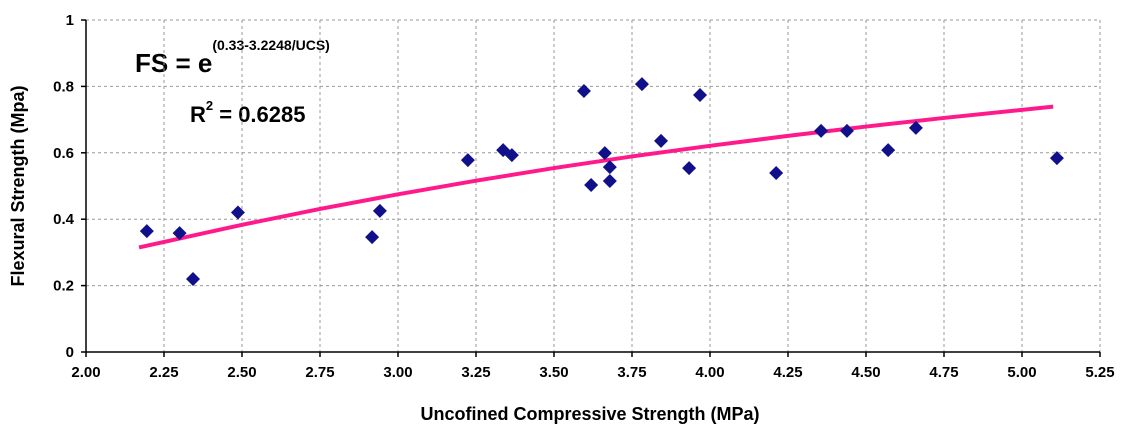 This screenshot has width=1127, height=433. Describe the element at coordinates (259, 114) in the screenshot. I see `r-squared-value: = 0.6285` at that location.